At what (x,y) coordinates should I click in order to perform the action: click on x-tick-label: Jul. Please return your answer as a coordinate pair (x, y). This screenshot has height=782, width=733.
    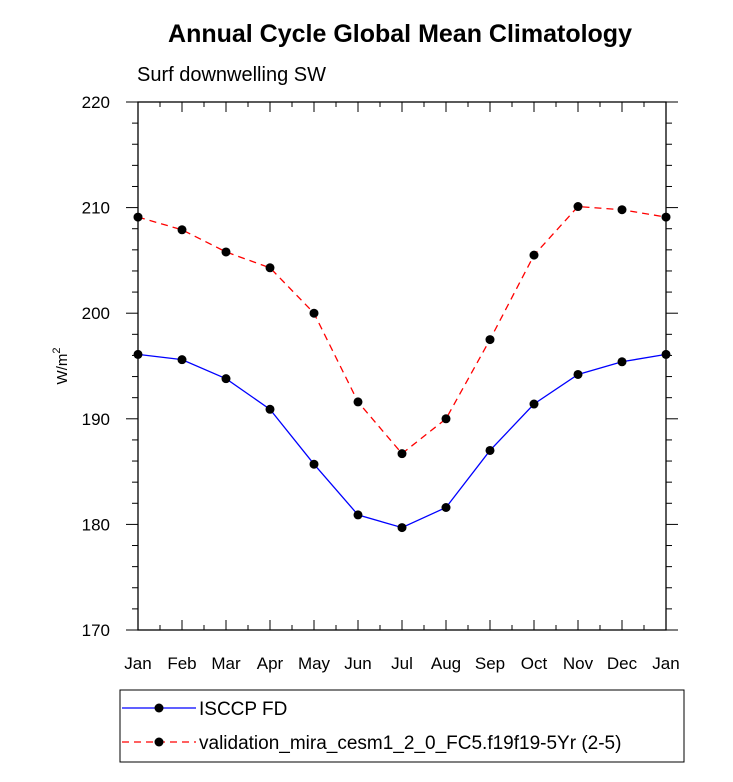
    Looking at the image, I should click on (402, 663).